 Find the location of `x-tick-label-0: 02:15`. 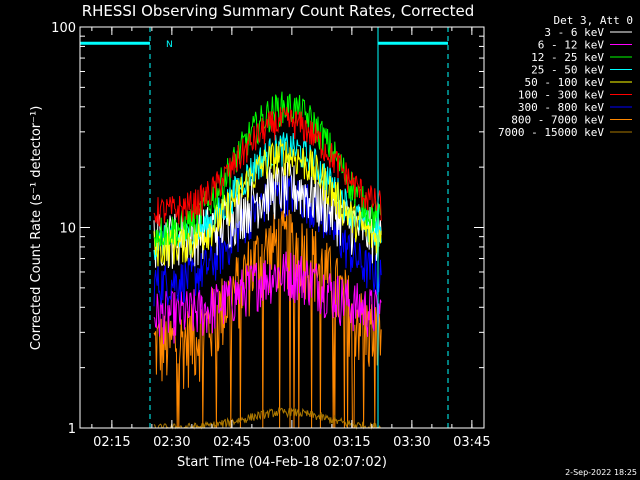

x-tick-label-0: 02:15 is located at coordinates (111, 442).